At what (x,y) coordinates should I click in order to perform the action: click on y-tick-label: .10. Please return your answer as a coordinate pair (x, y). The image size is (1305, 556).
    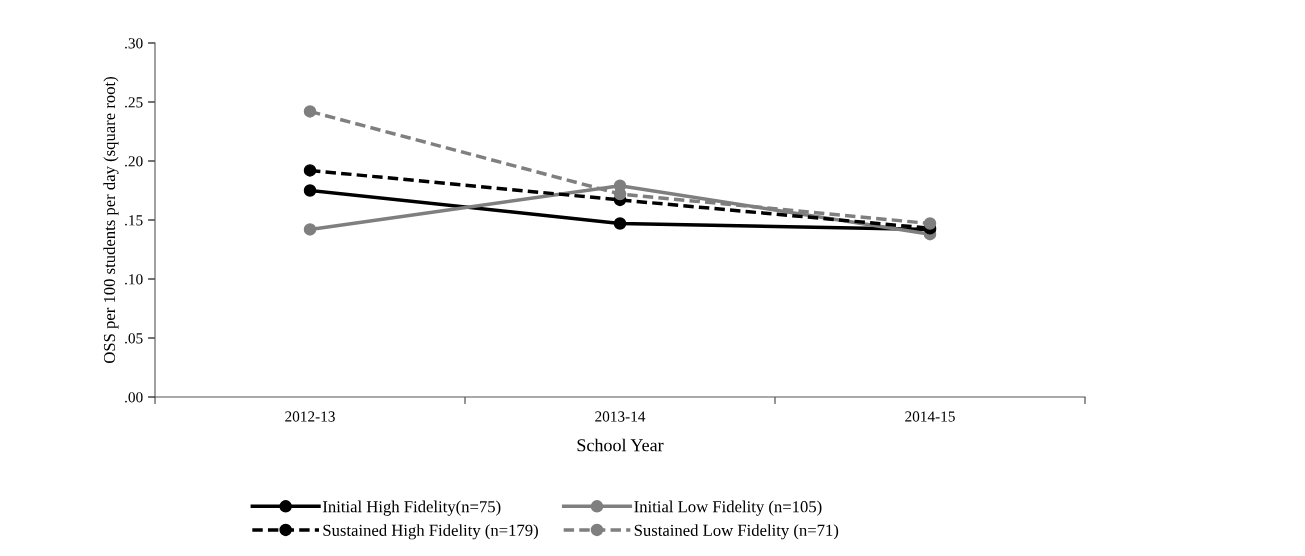
    Looking at the image, I should click on (134, 279).